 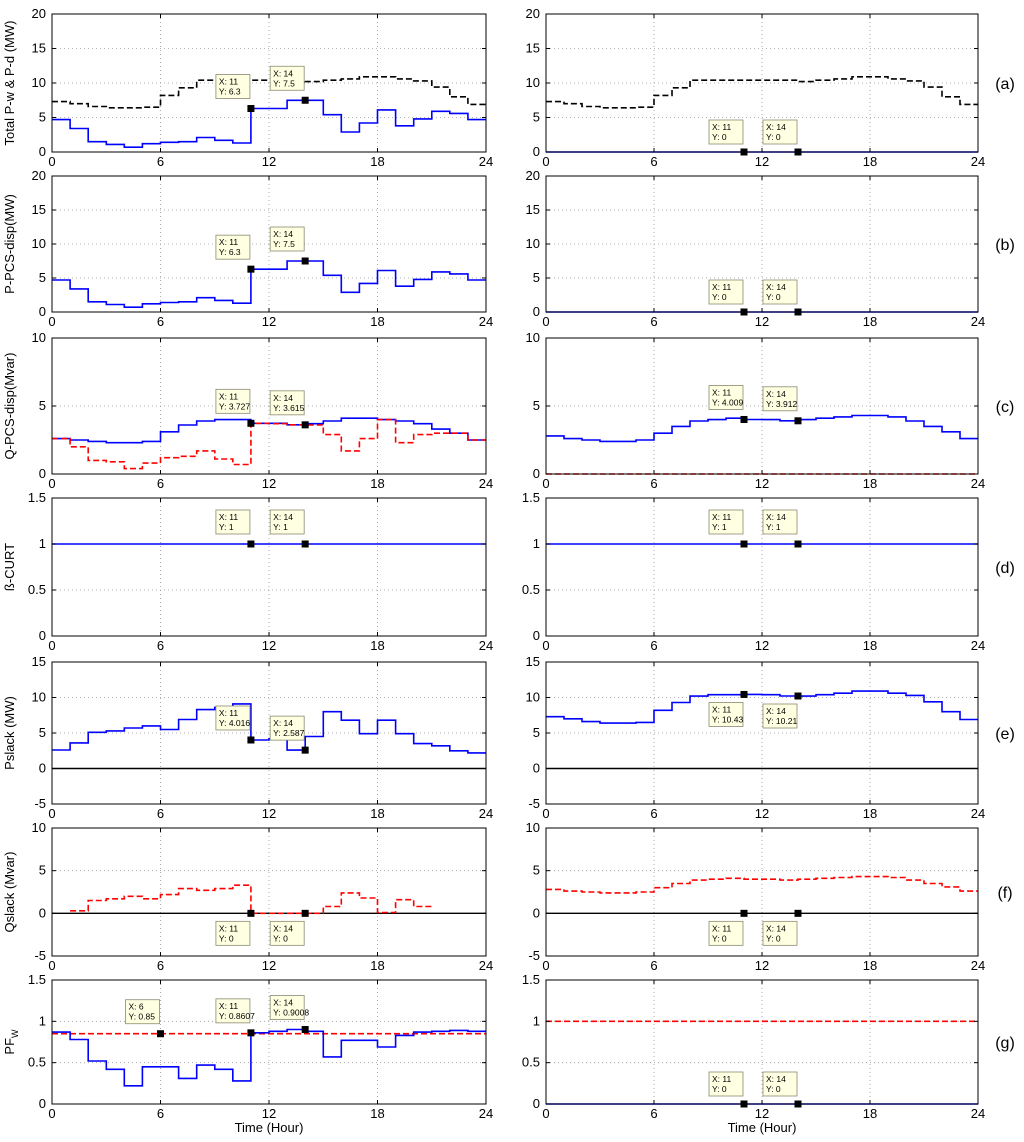 I want to click on series-line-red-dashed, so click(x=251, y=899).